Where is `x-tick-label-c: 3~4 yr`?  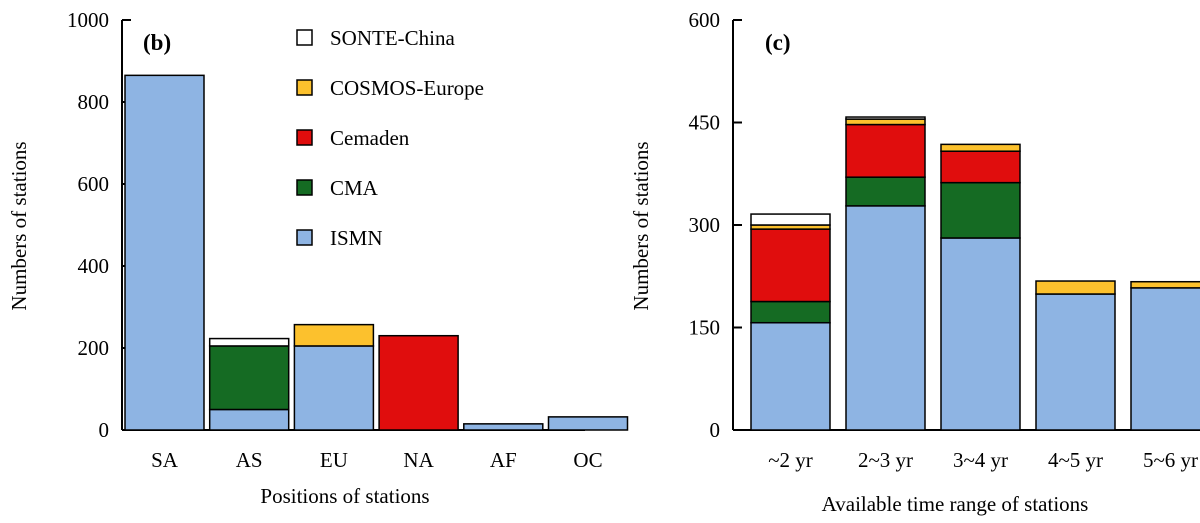 x-tick-label-c: 3~4 yr is located at coordinates (980, 460).